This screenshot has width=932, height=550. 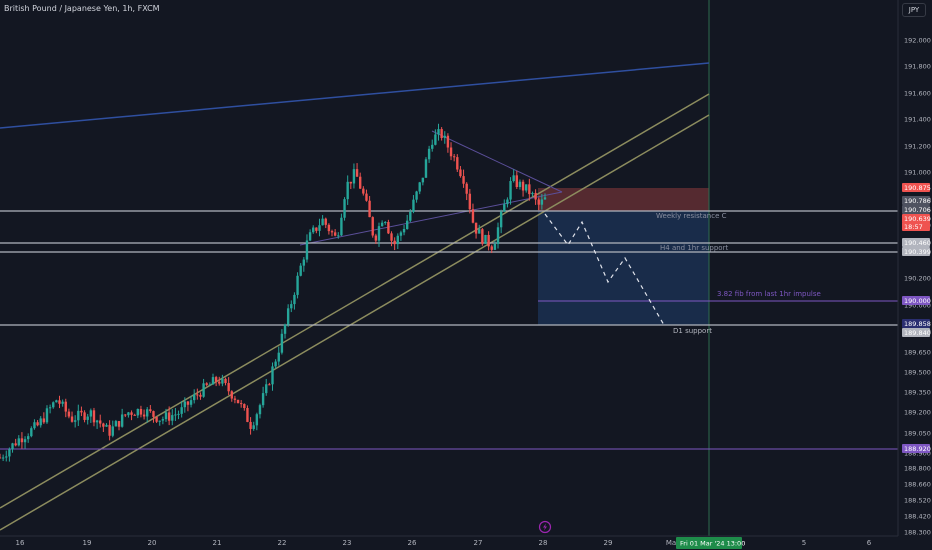 What do you see at coordinates (20, 543) in the screenshot?
I see `time-tick-label: 16` at bounding box center [20, 543].